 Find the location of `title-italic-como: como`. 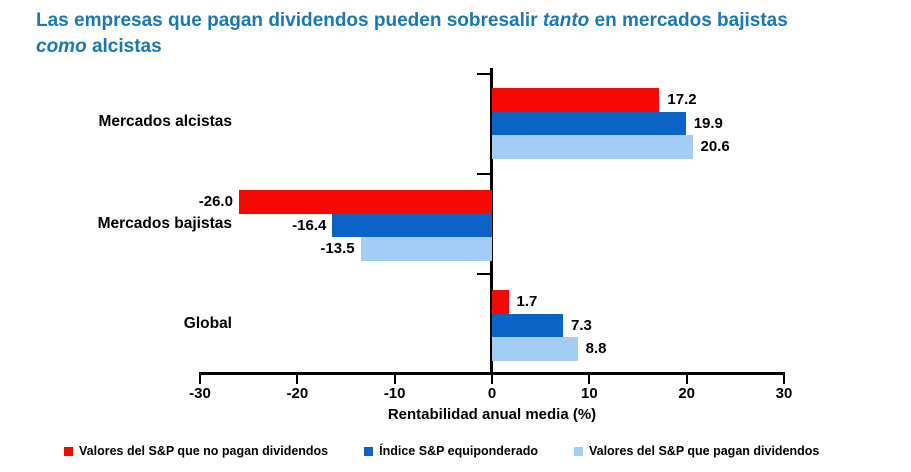

title-italic-como: como is located at coordinates (61, 46).